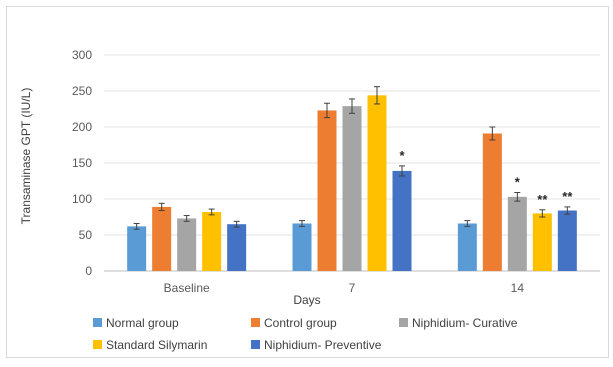  I want to click on y-tick-label: 50, so click(86, 235).